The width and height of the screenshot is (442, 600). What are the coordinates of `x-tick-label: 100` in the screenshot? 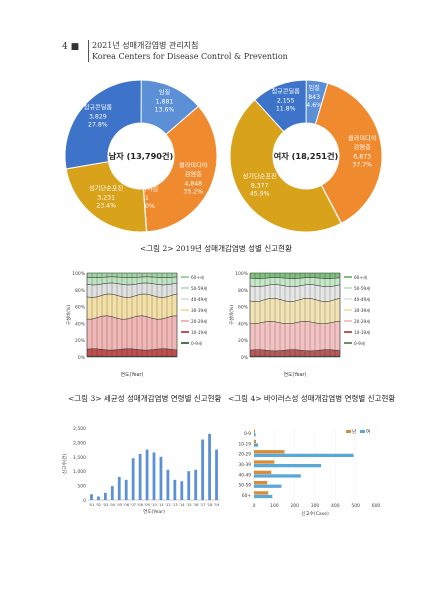 It's located at (274, 506).